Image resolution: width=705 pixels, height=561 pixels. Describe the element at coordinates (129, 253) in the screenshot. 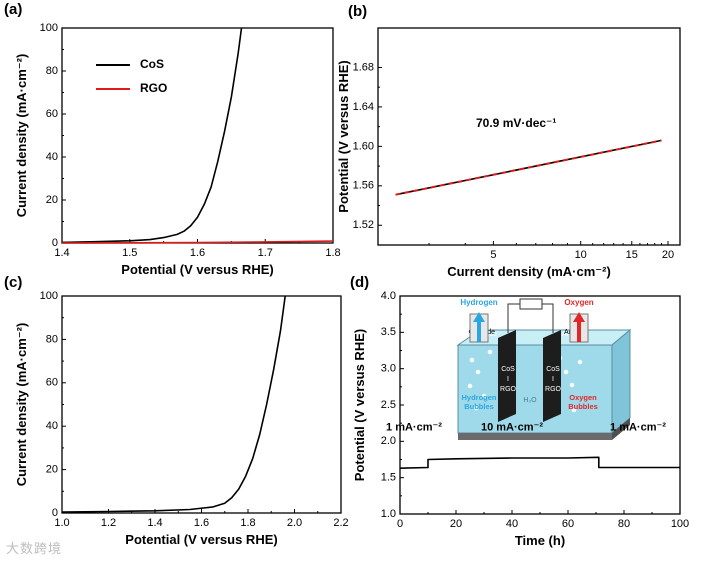

I see `x-tick-label-a: 1.5` at that location.